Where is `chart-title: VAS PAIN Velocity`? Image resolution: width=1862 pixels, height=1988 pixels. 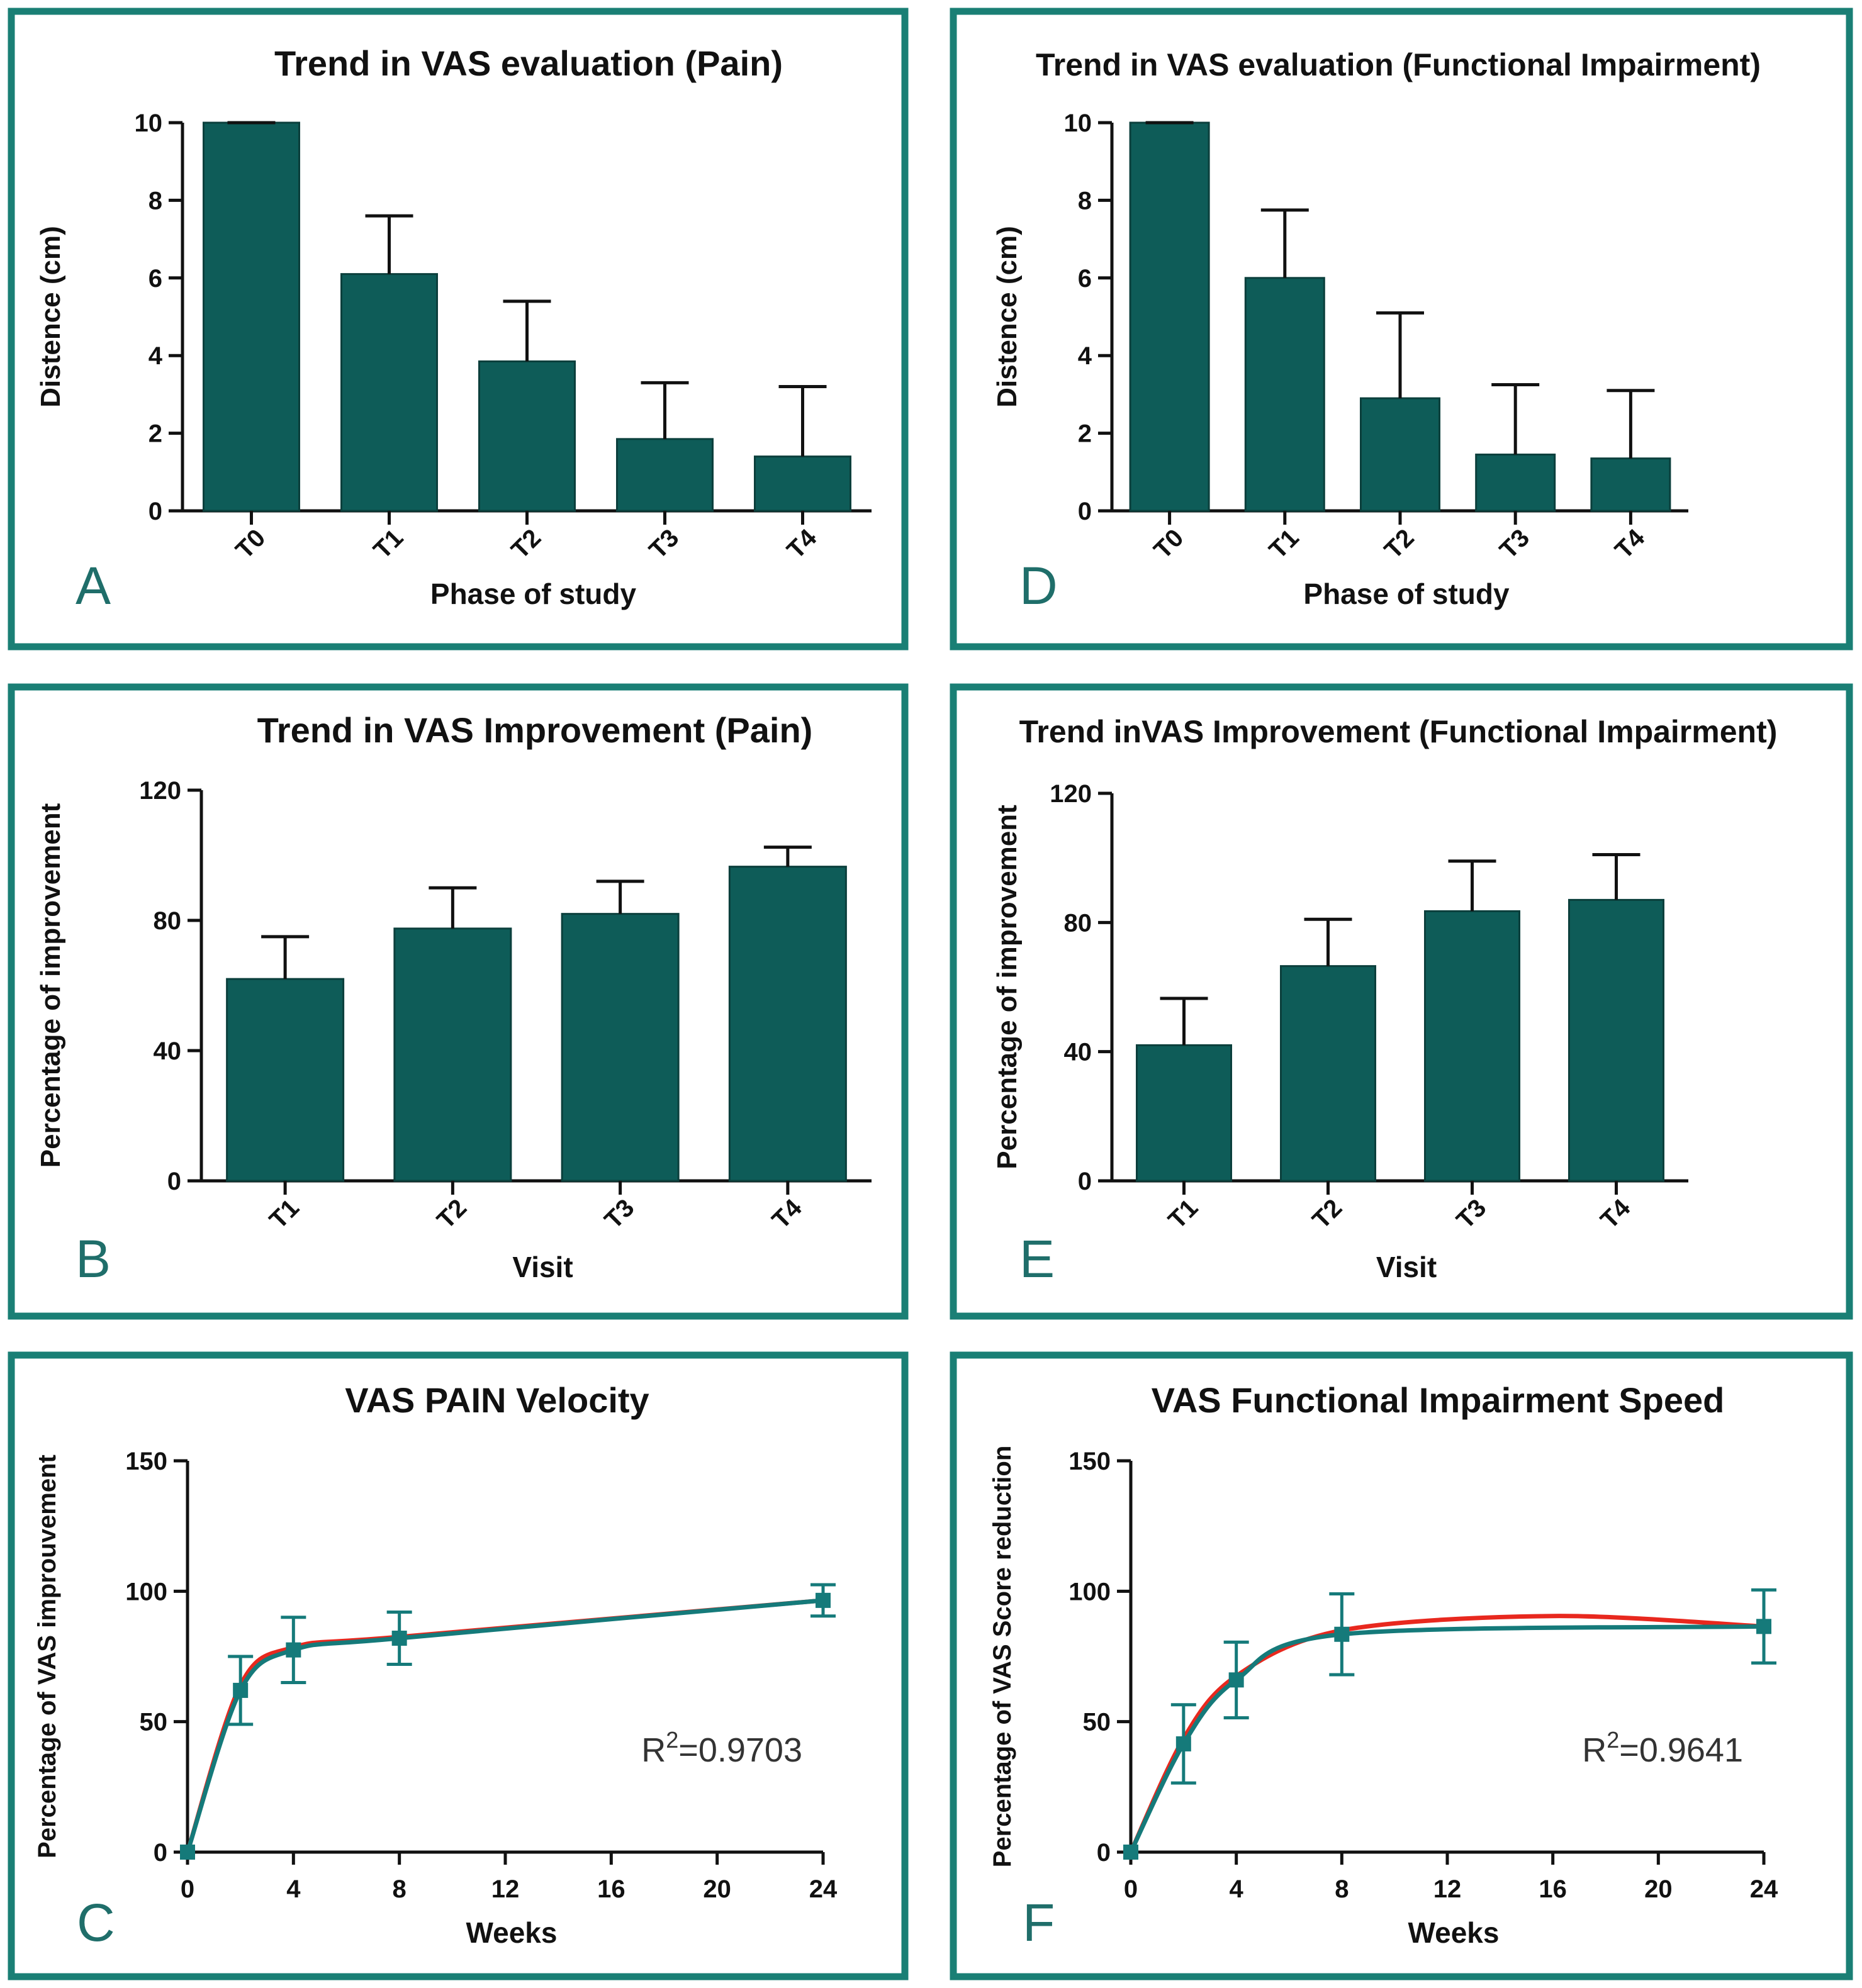 chart-title: VAS PAIN Velocity is located at coordinates (497, 1400).